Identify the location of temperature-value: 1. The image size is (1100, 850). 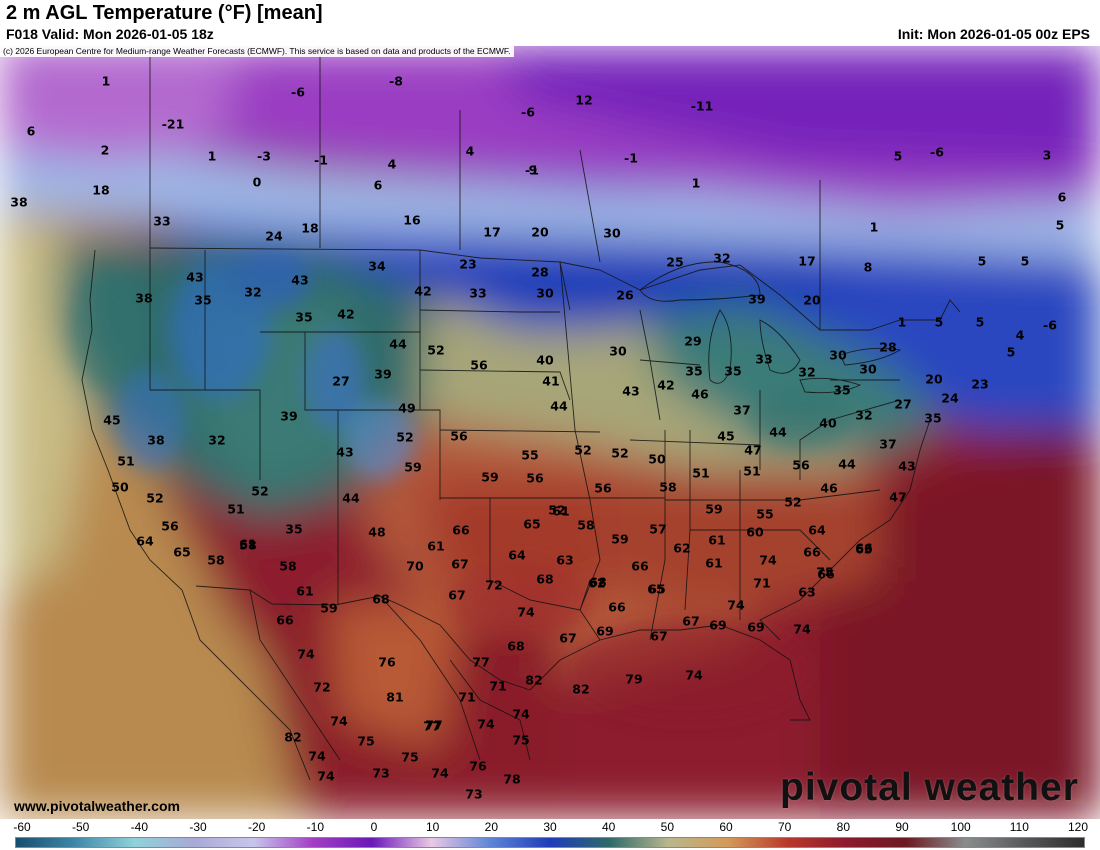
(106, 81).